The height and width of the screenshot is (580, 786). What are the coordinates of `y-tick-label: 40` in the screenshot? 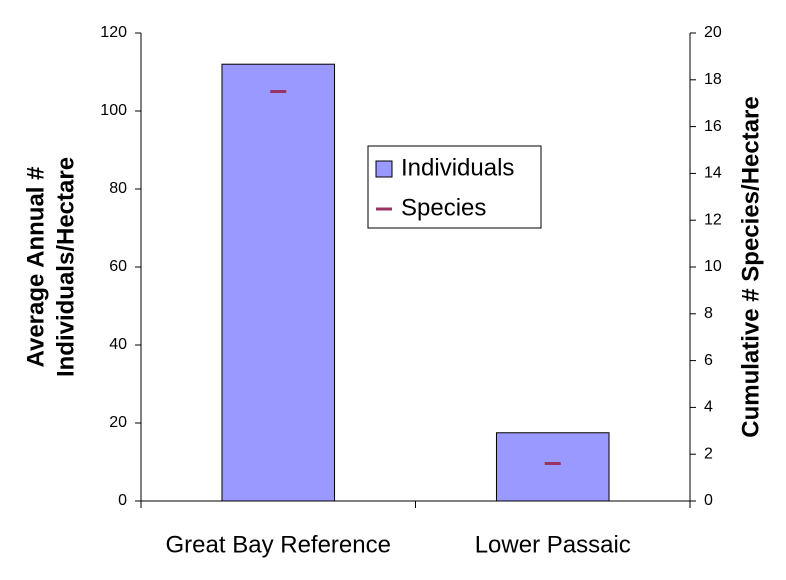 It's located at (118, 344).